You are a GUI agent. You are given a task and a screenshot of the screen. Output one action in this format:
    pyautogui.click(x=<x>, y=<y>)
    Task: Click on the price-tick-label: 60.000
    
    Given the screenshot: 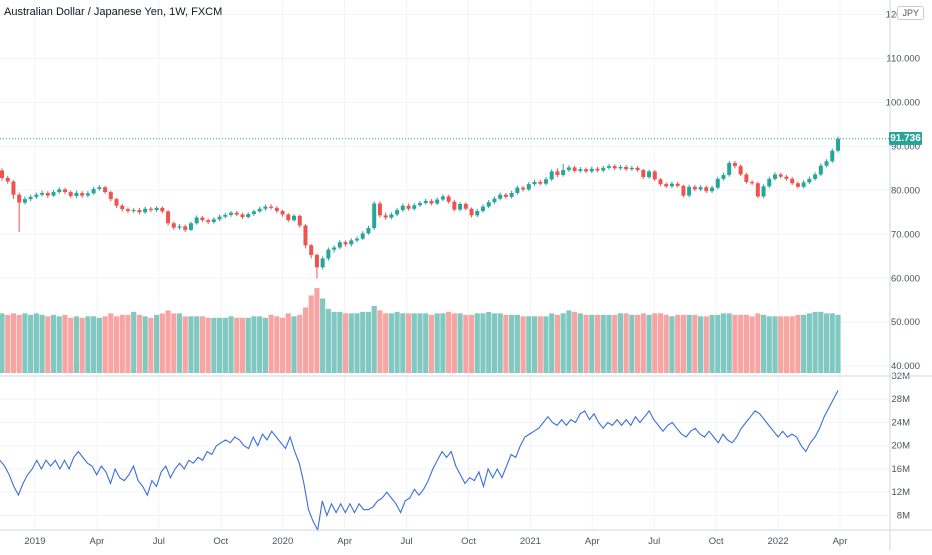 What is the action you would take?
    pyautogui.click(x=905, y=278)
    